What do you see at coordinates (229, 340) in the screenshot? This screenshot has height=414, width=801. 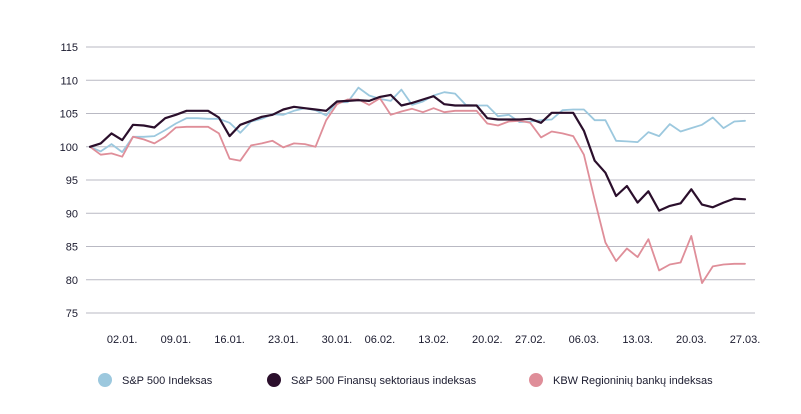 I see `x-tick-label: 16.01.` at bounding box center [229, 340].